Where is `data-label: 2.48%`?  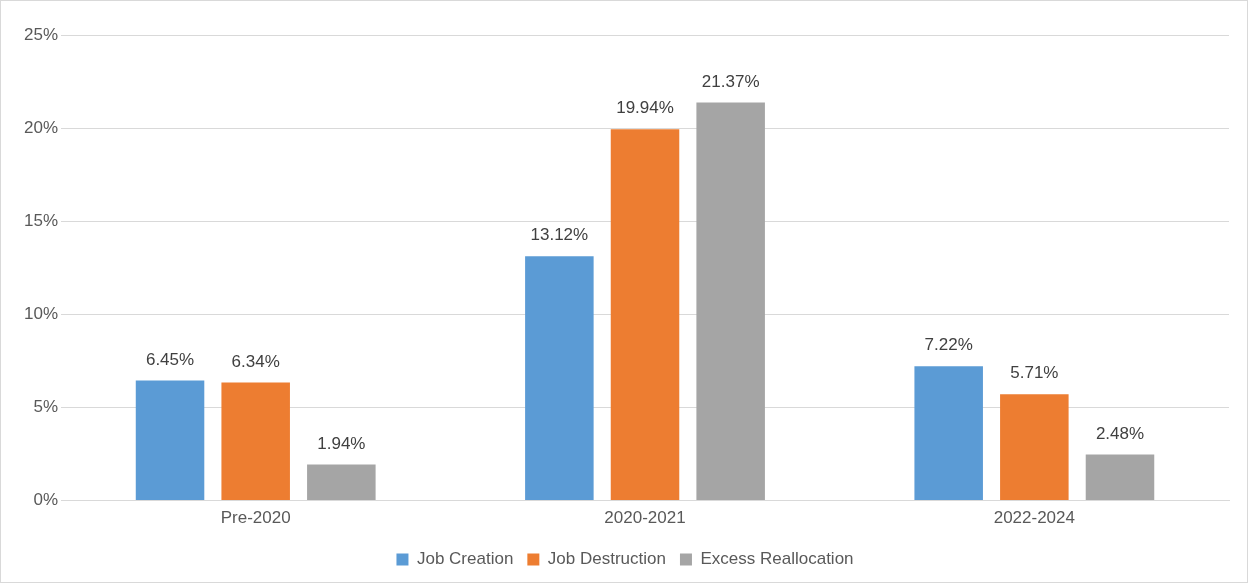
data-label: 2.48% is located at coordinates (1120, 433).